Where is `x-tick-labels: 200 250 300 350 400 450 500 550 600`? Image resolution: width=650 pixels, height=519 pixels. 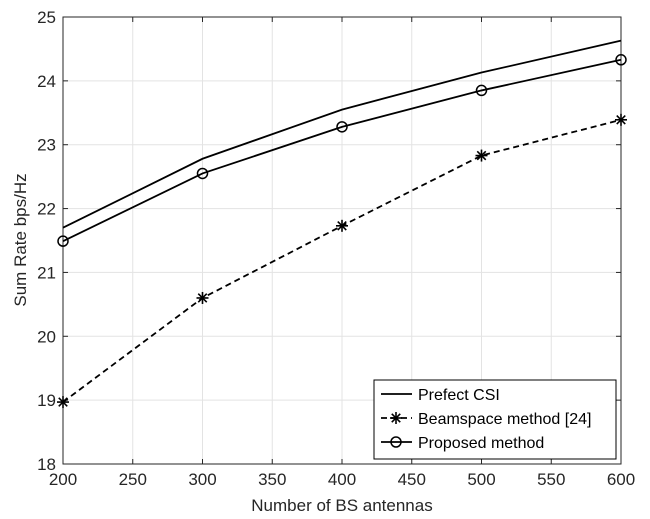
x-tick-labels: 200 250 300 350 400 450 500 550 600 is located at coordinates (342, 479).